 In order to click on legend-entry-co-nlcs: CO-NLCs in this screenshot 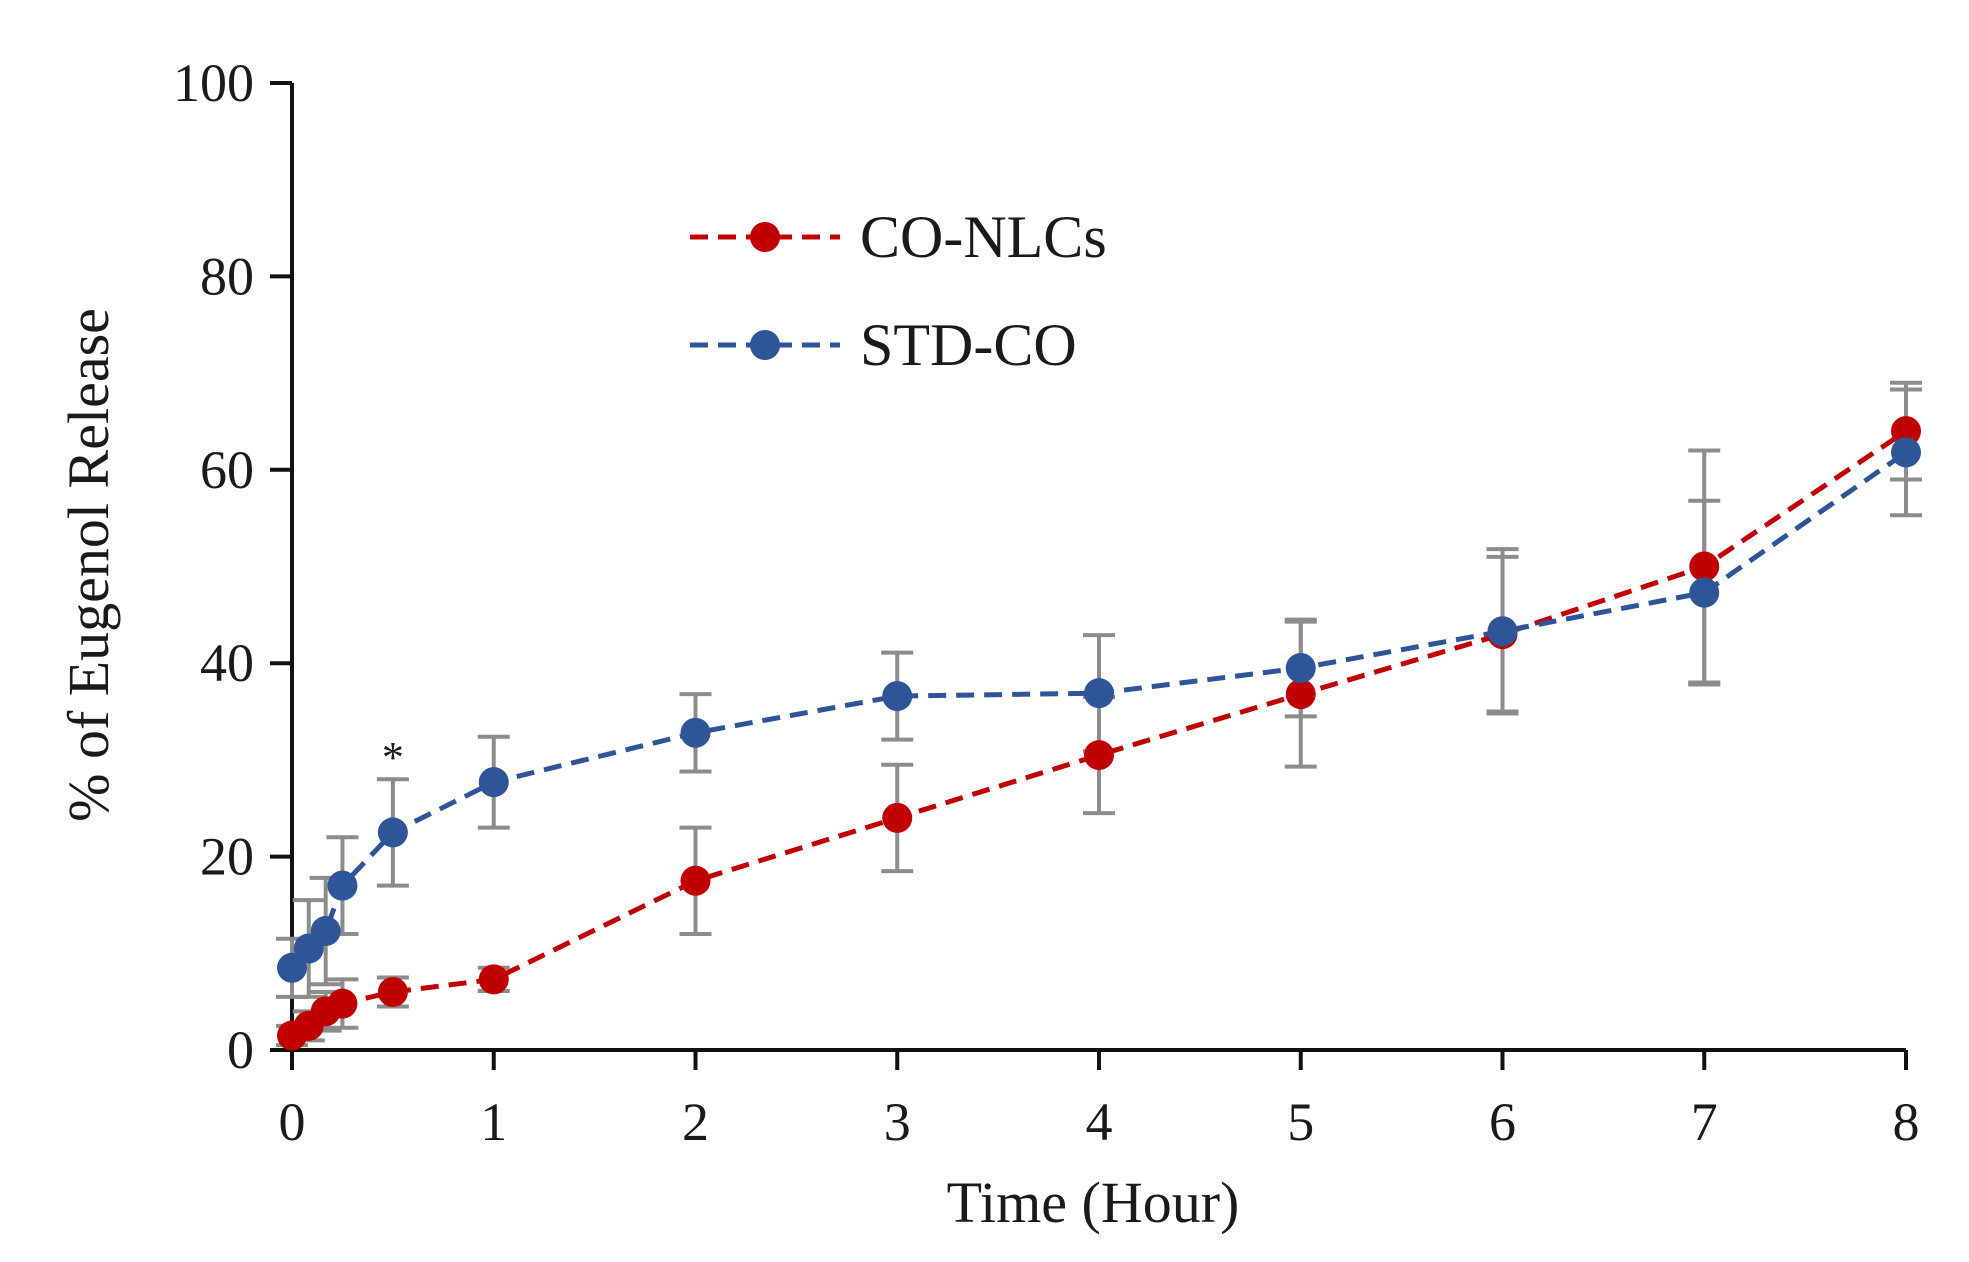, I will do `click(898, 237)`.